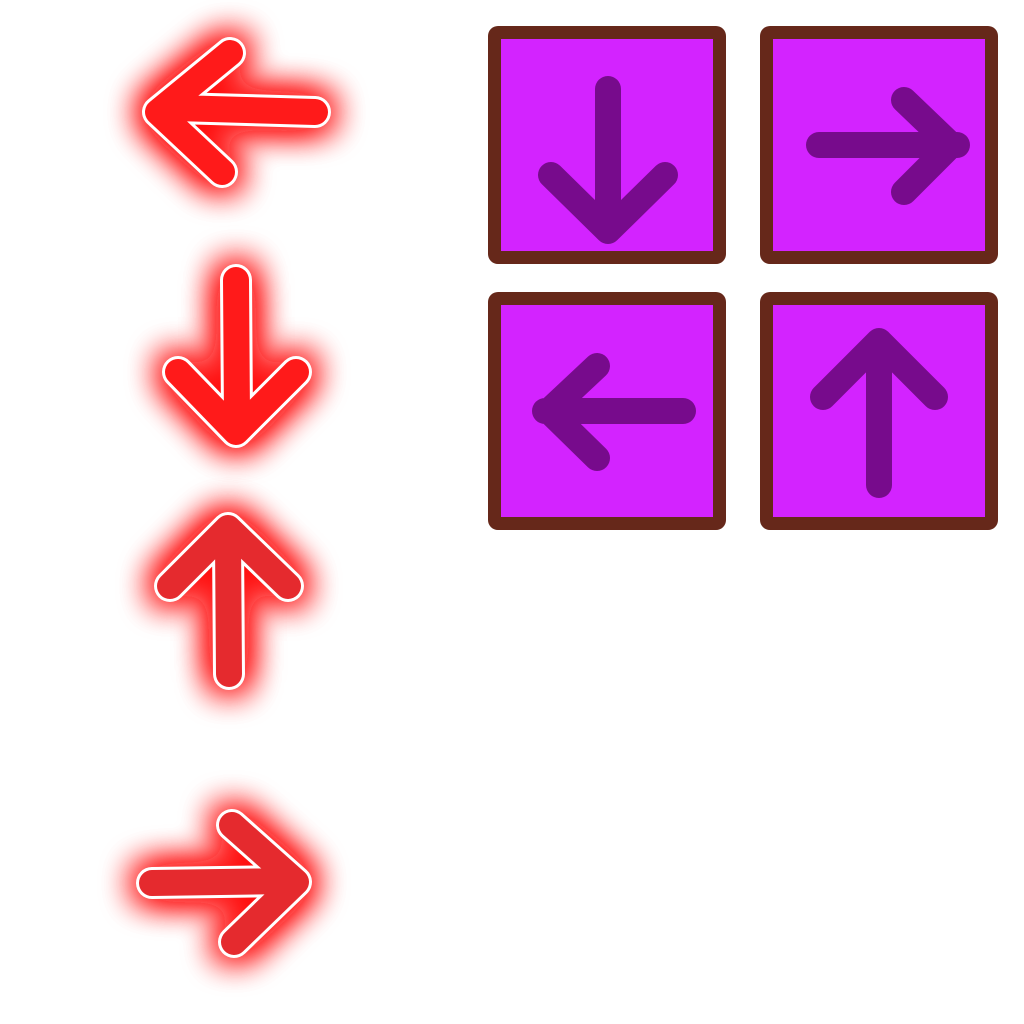 Image resolution: width=1024 pixels, height=1024 pixels. I want to click on pad-up, so click(879, 411).